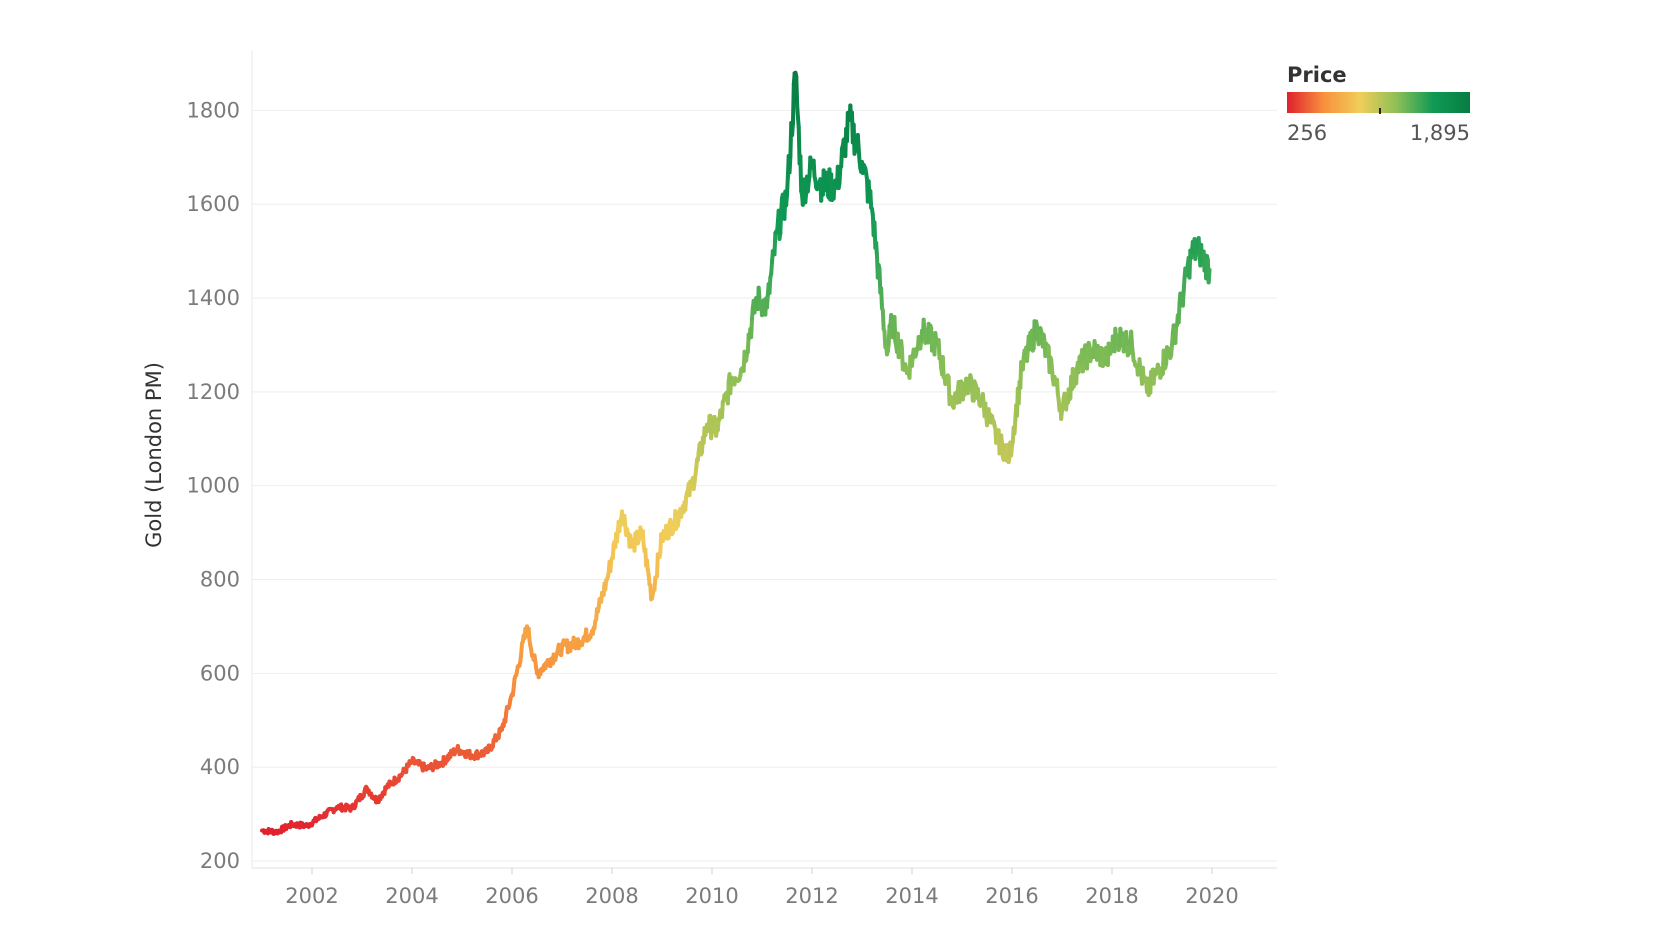 The height and width of the screenshot is (949, 1653). Describe the element at coordinates (1011, 896) in the screenshot. I see `x-tick-label: 2016` at that location.